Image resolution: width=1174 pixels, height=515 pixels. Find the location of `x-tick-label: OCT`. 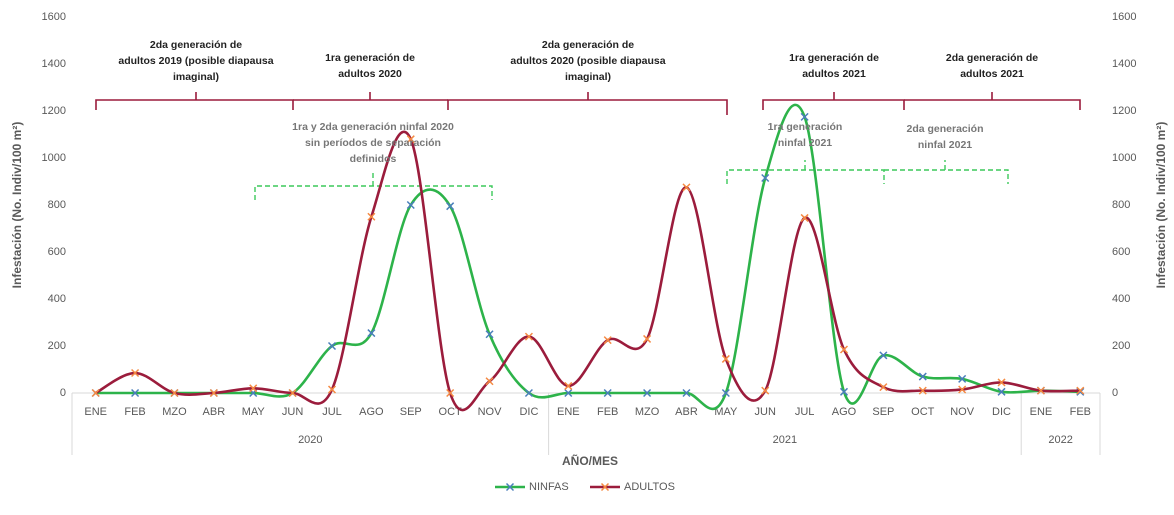

x-tick-label: OCT is located at coordinates (451, 412).